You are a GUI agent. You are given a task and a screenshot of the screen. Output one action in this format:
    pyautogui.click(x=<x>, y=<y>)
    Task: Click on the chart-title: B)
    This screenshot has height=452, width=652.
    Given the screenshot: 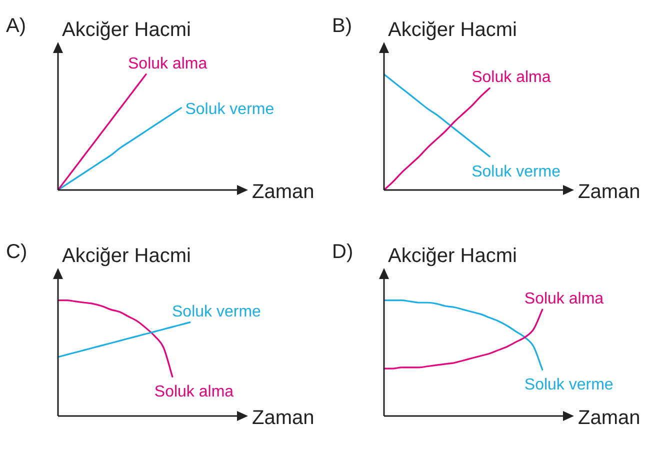 What is the action you would take?
    pyautogui.click(x=342, y=26)
    